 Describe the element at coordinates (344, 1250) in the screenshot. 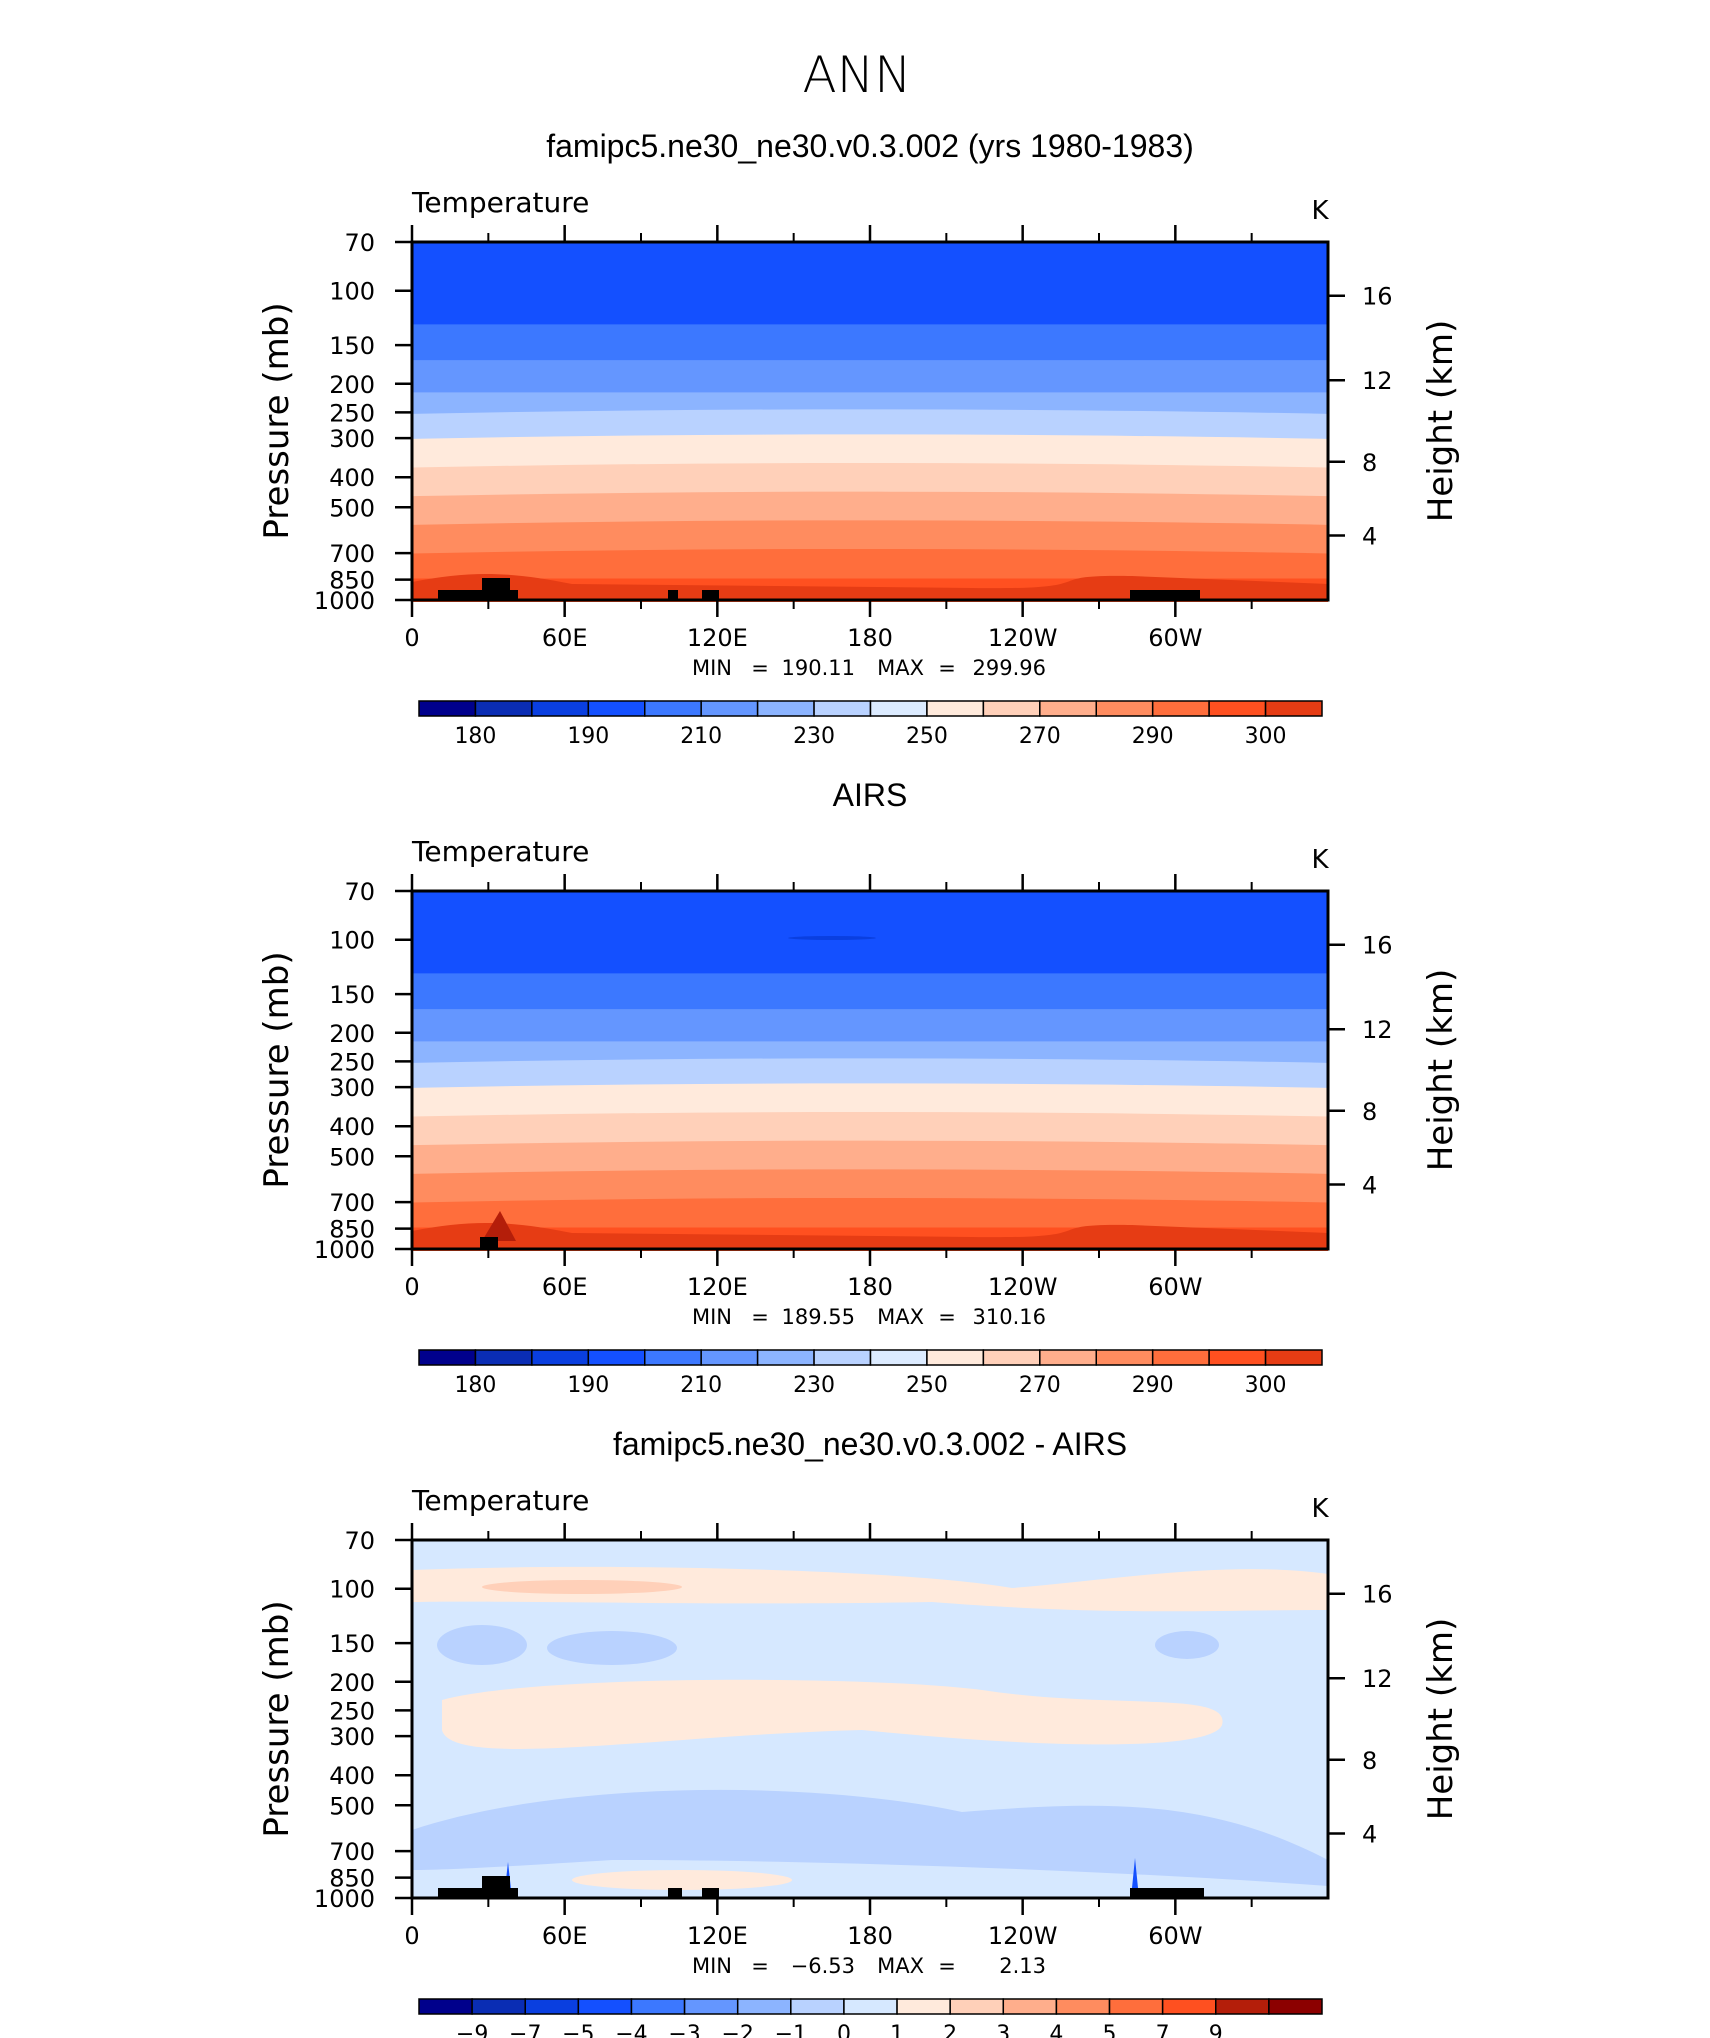

I see `y-tick-label: 1000` at that location.